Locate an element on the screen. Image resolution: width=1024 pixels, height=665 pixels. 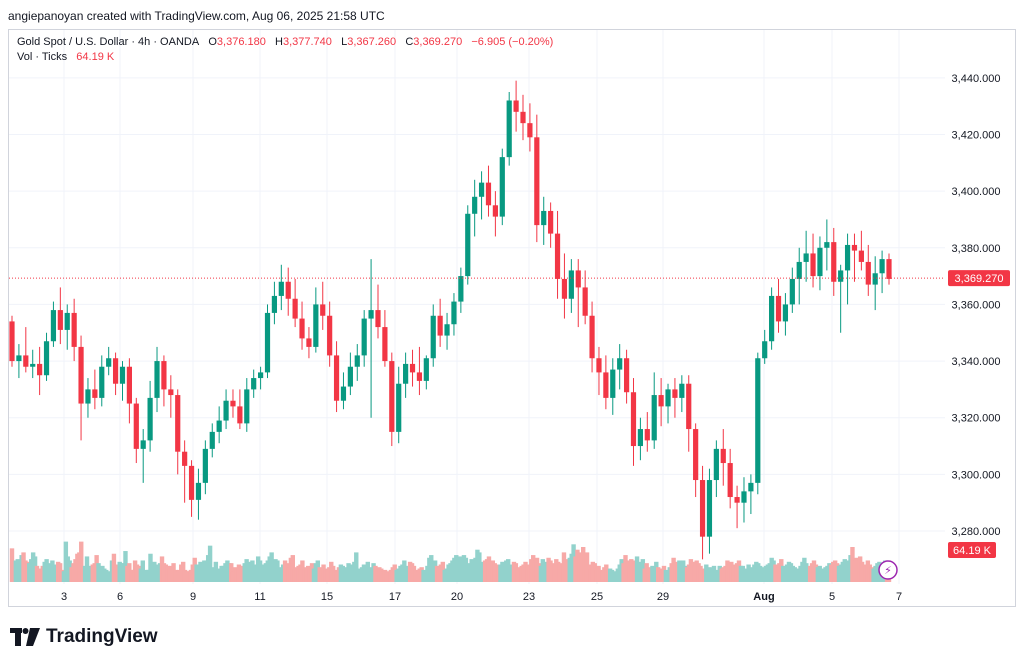
symbol-label: Gold Spot / U.S. Dollar · 4h · OANDA is located at coordinates (108, 42).